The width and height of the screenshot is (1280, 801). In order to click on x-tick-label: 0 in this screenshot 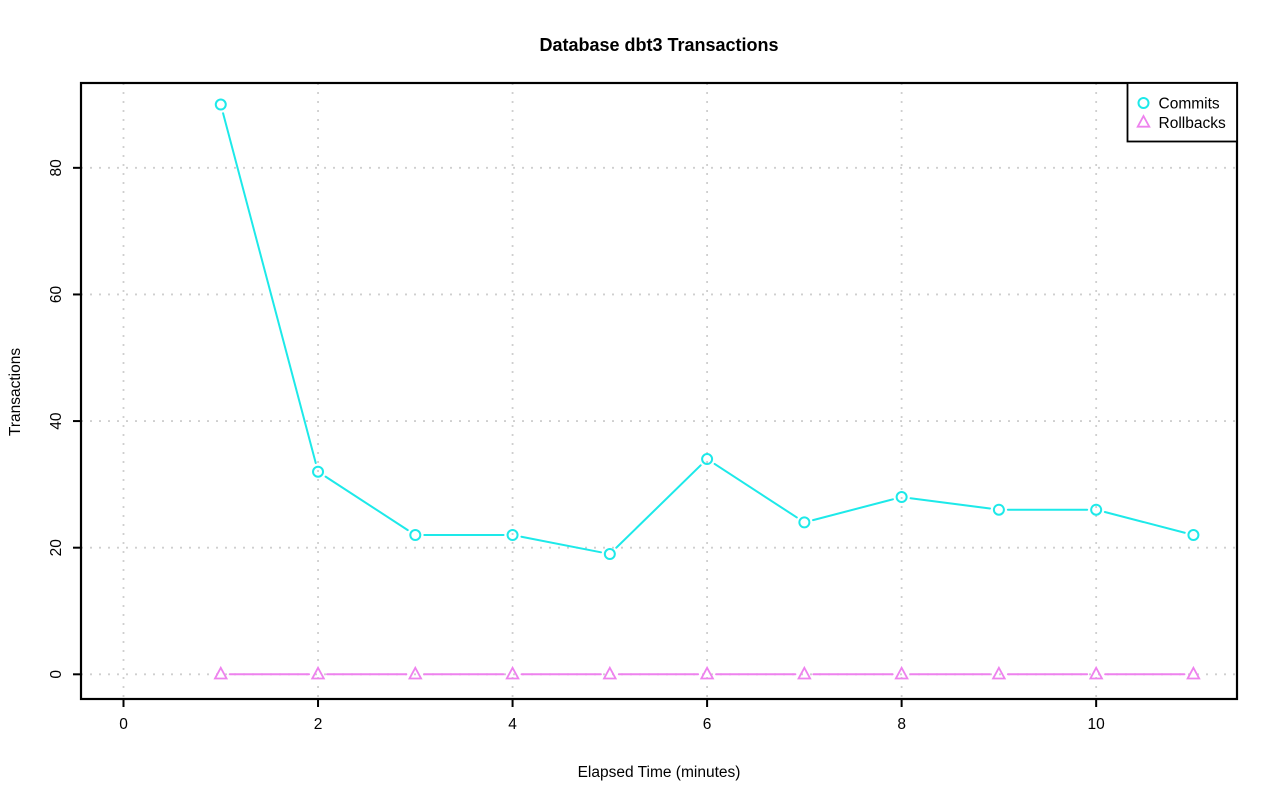, I will do `click(123, 724)`.